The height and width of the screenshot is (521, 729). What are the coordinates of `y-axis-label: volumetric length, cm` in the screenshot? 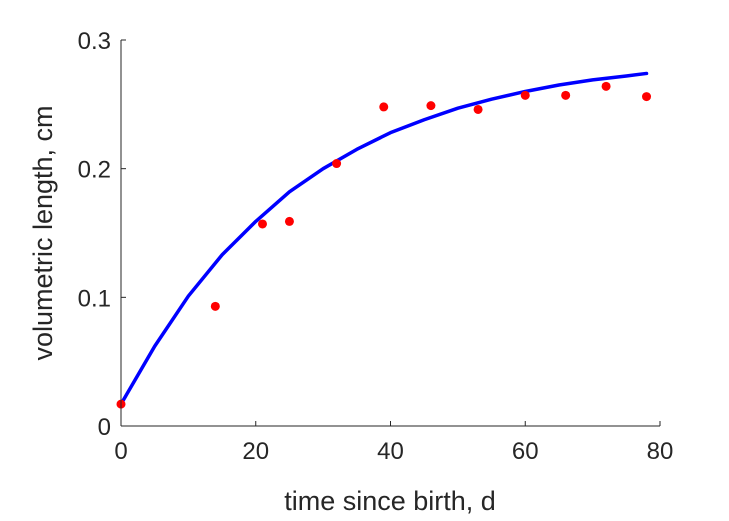 It's located at (43, 232).